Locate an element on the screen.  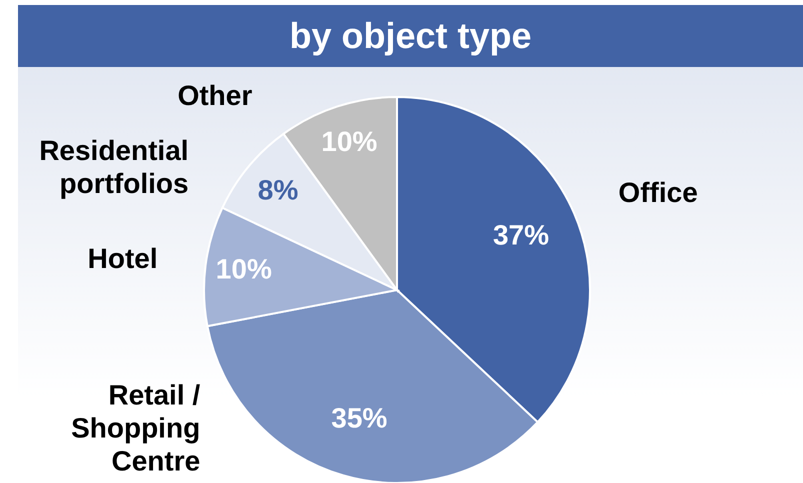
slice-label: Hotel is located at coordinates (123, 258).